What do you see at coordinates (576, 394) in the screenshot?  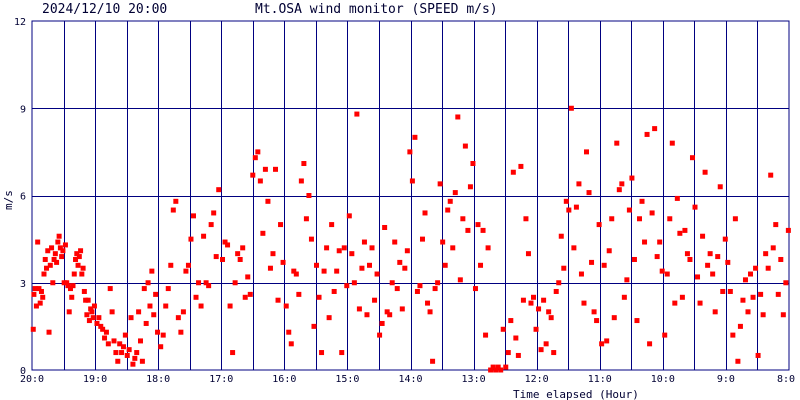 I see `x-axis-label: Time elapsed (Hour)` at bounding box center [576, 394].